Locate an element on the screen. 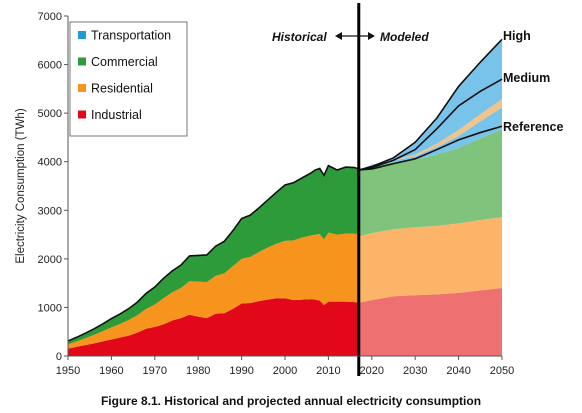 Image resolution: width=582 pixels, height=413 pixels. y-tick-label: 5000 is located at coordinates (50, 114).